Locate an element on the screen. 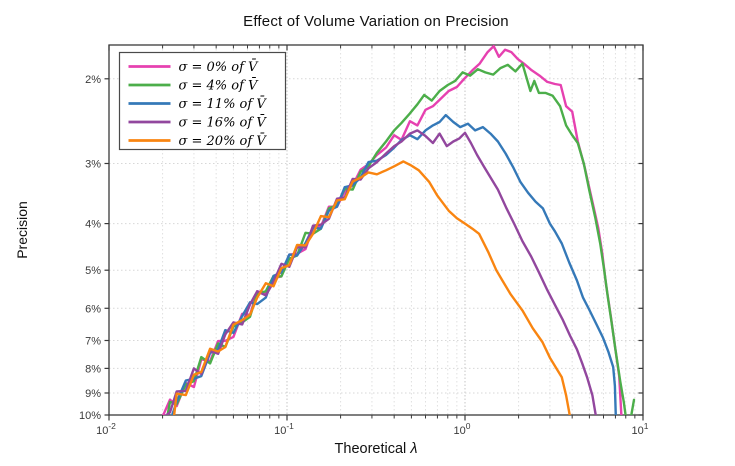 Image resolution: width=735 pixels, height=466 pixels. y-tick-label: 6% is located at coordinates (93, 309).